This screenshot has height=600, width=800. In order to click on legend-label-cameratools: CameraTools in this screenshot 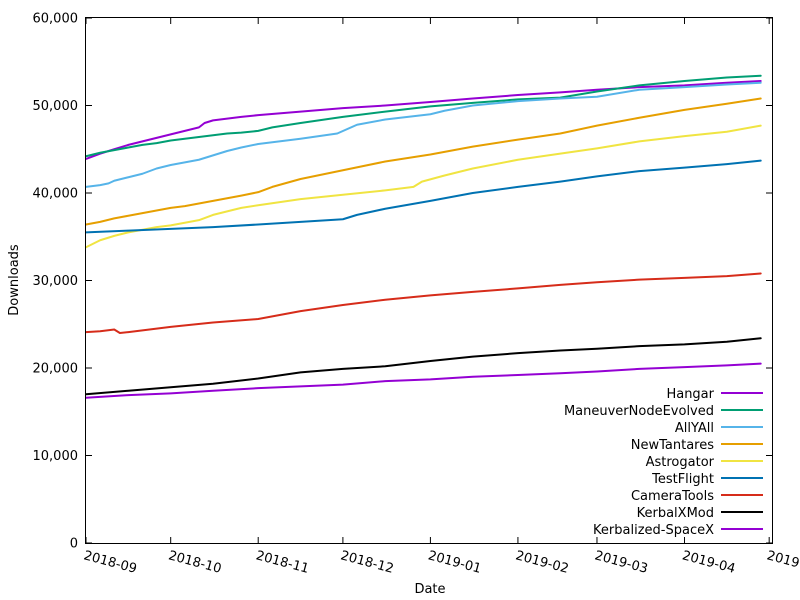, I will do `click(672, 496)`.